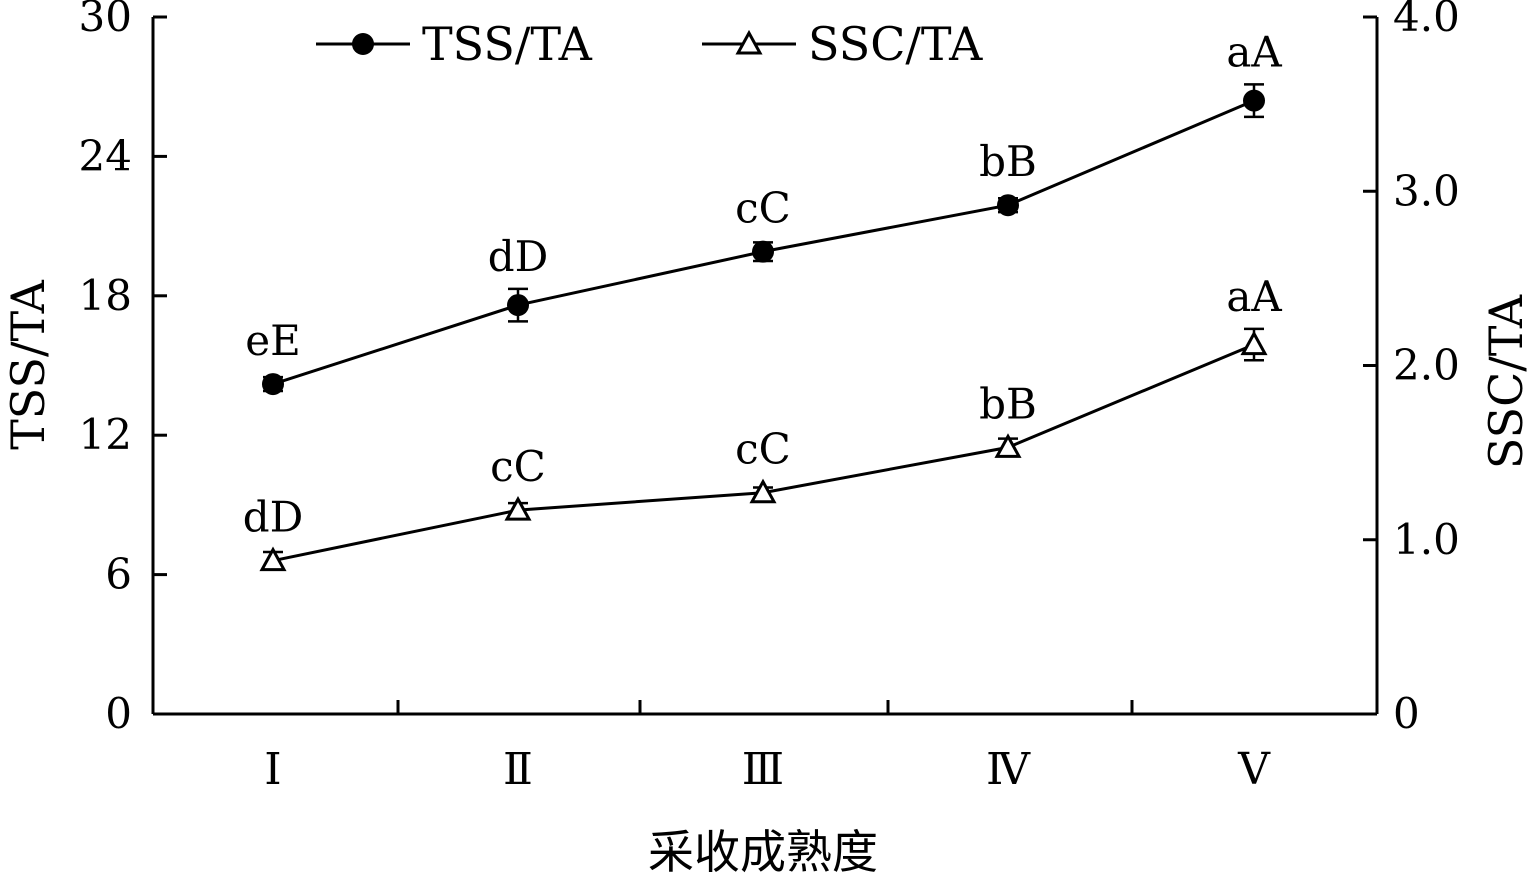 Image resolution: width=1537 pixels, height=881 pixels. Describe the element at coordinates (895, 44) in the screenshot. I see `legend-label-ssc: SSC/TA` at that location.